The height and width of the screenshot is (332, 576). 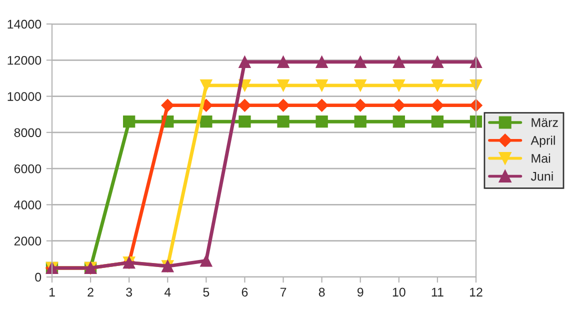 I want to click on y-tick-label: 12000, so click(x=25, y=60).